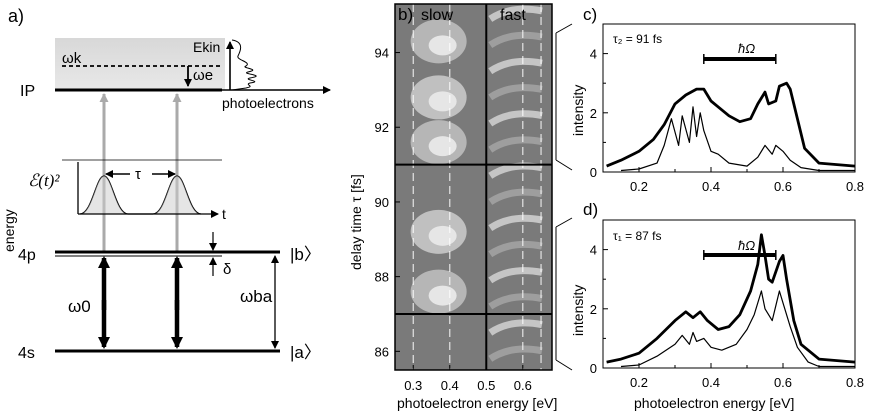 This screenshot has width=878, height=415. What do you see at coordinates (9, 230) in the screenshot?
I see `energy-axis-label: energy` at bounding box center [9, 230].